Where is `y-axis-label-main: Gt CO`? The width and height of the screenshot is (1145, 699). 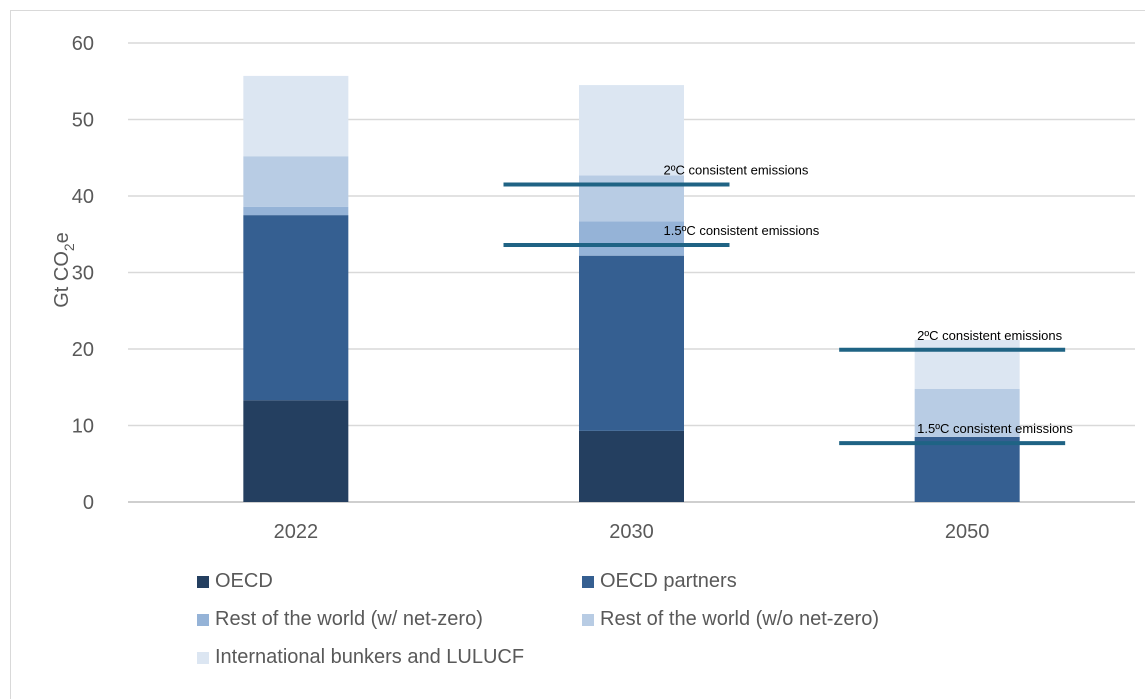 y-axis-label-main: Gt CO is located at coordinates (62, 279).